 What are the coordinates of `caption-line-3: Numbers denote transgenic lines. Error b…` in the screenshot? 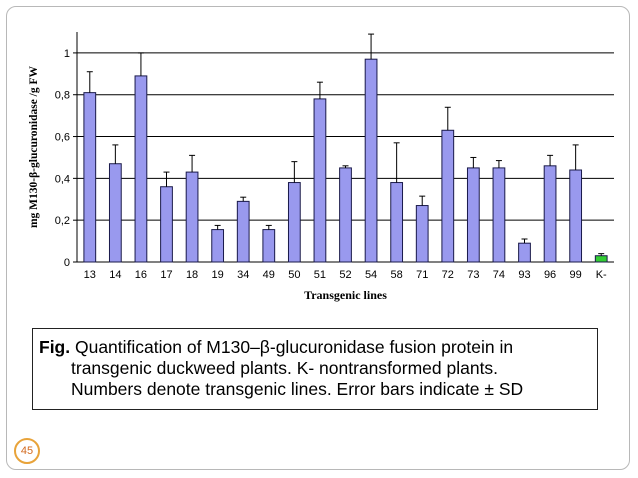 It's located at (297, 389).